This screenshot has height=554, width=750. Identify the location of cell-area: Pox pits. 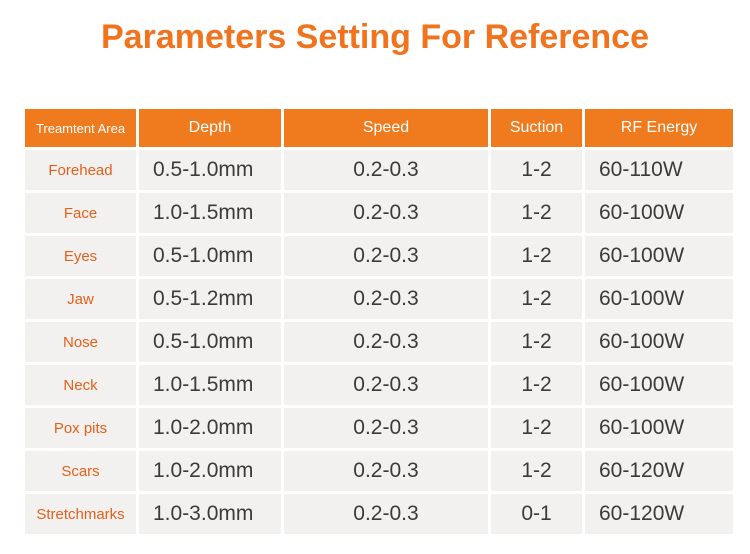
(80, 428).